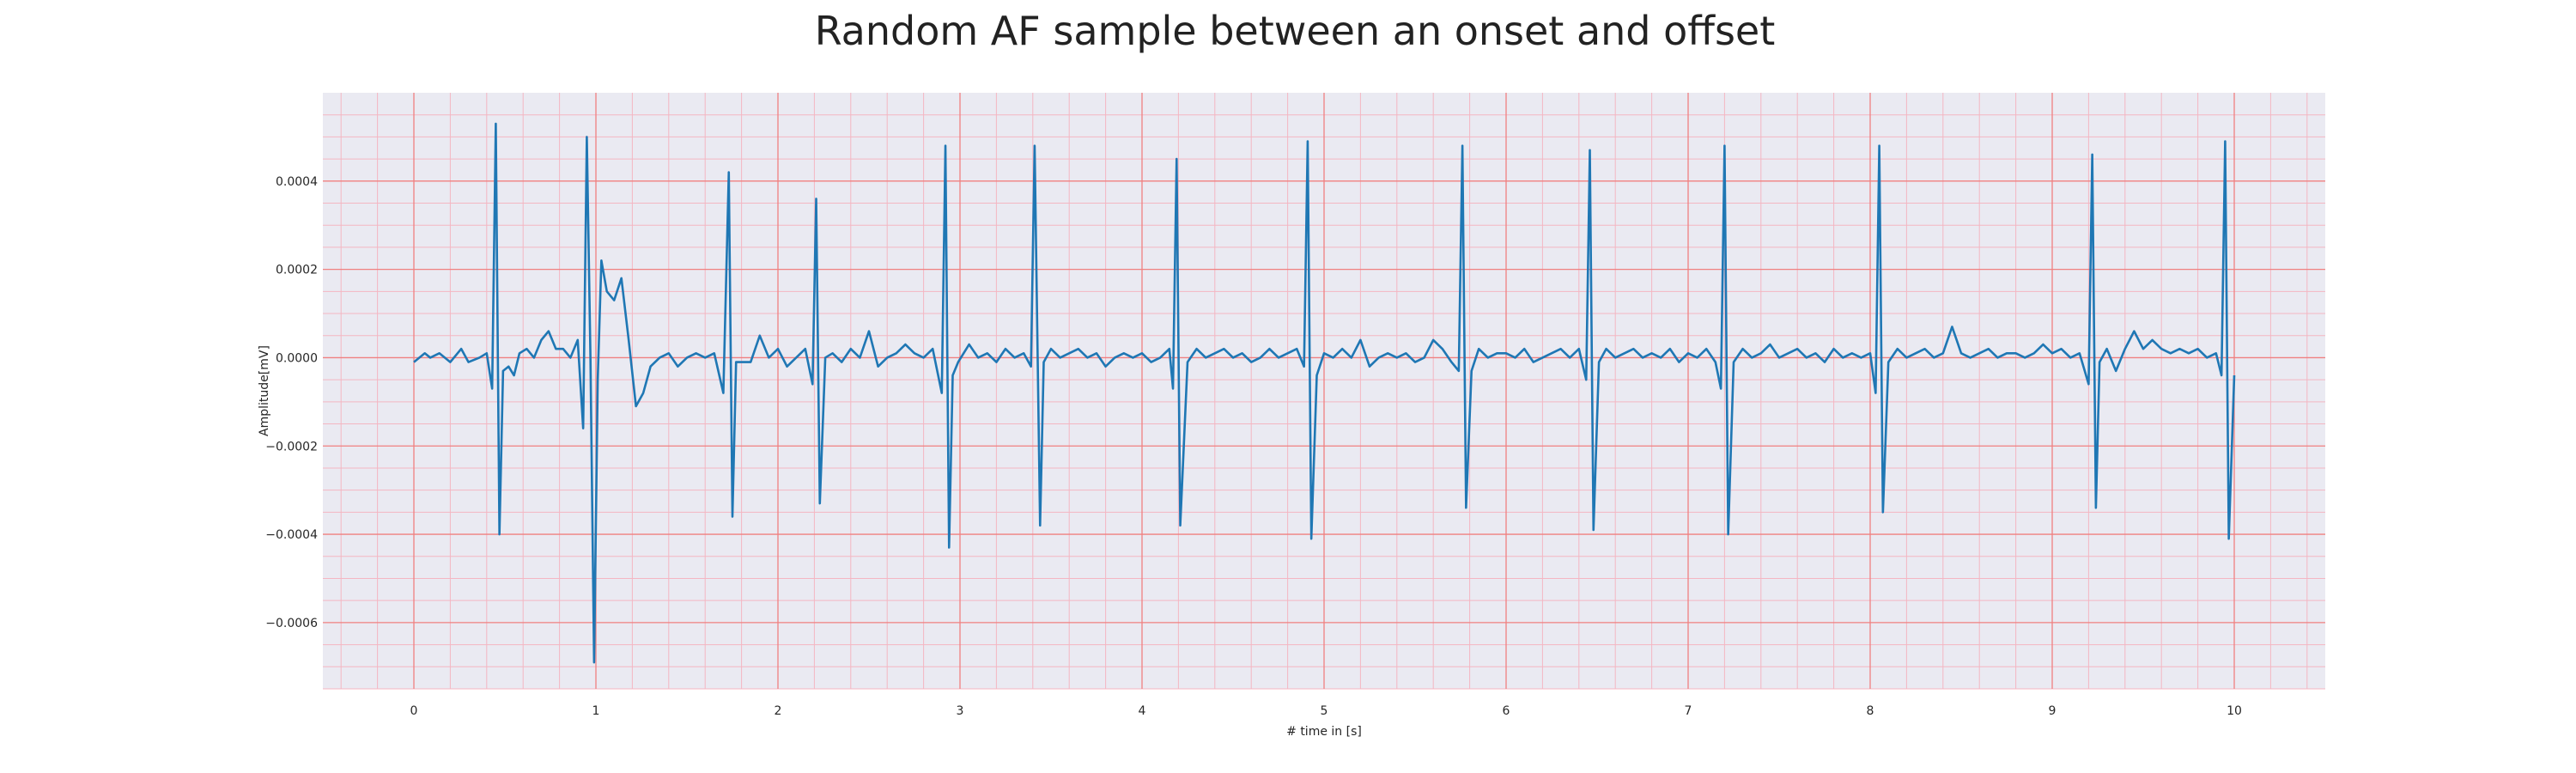 The image size is (2576, 773). I want to click on y-tick-labels: 0.0004 0.0002 0.0000 −0.0002 −0.0004 −0.0006, so click(291, 402).